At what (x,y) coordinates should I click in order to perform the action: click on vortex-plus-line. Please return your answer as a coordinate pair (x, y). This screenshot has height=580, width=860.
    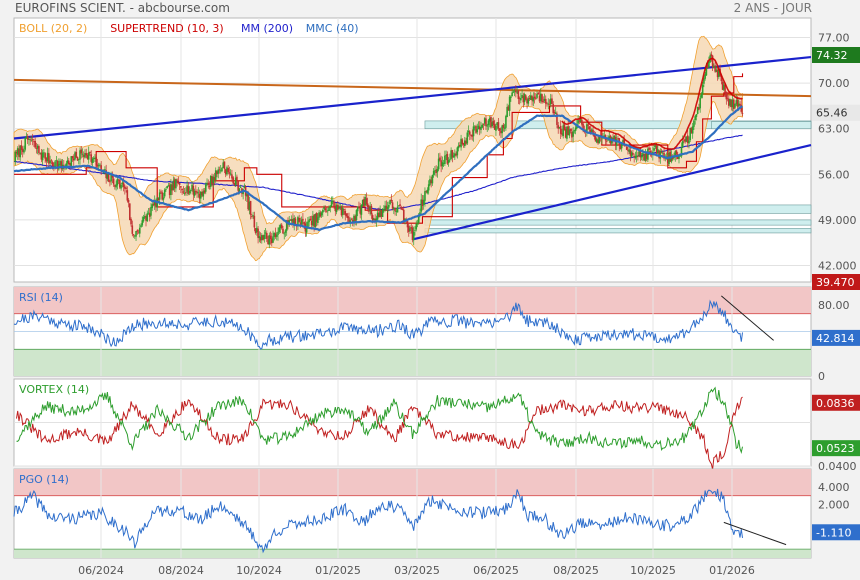
    Looking at the image, I should click on (379, 420).